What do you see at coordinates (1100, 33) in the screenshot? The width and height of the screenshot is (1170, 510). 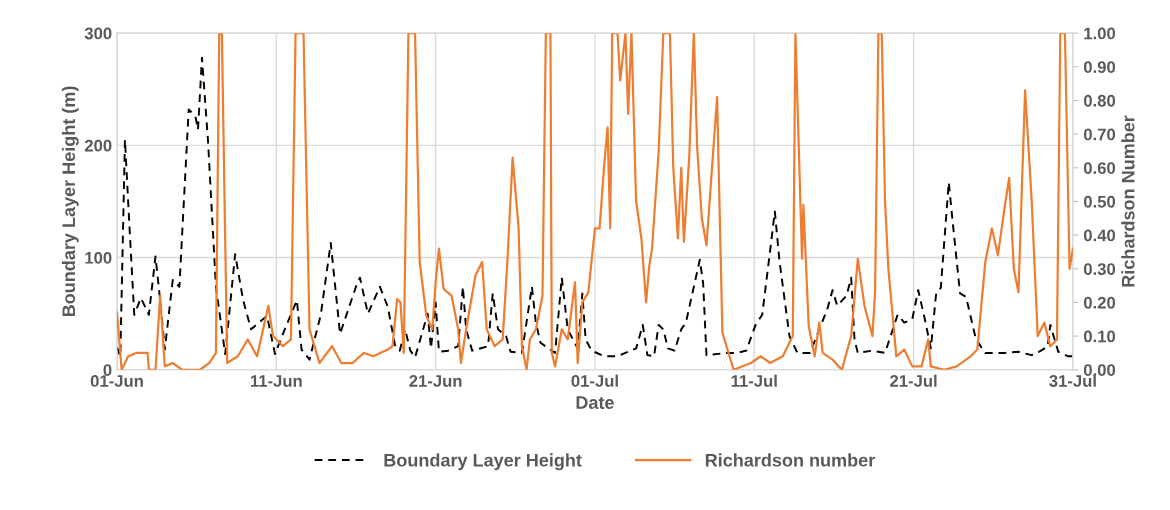 I see `y2-tick-label: 1.00` at bounding box center [1100, 33].